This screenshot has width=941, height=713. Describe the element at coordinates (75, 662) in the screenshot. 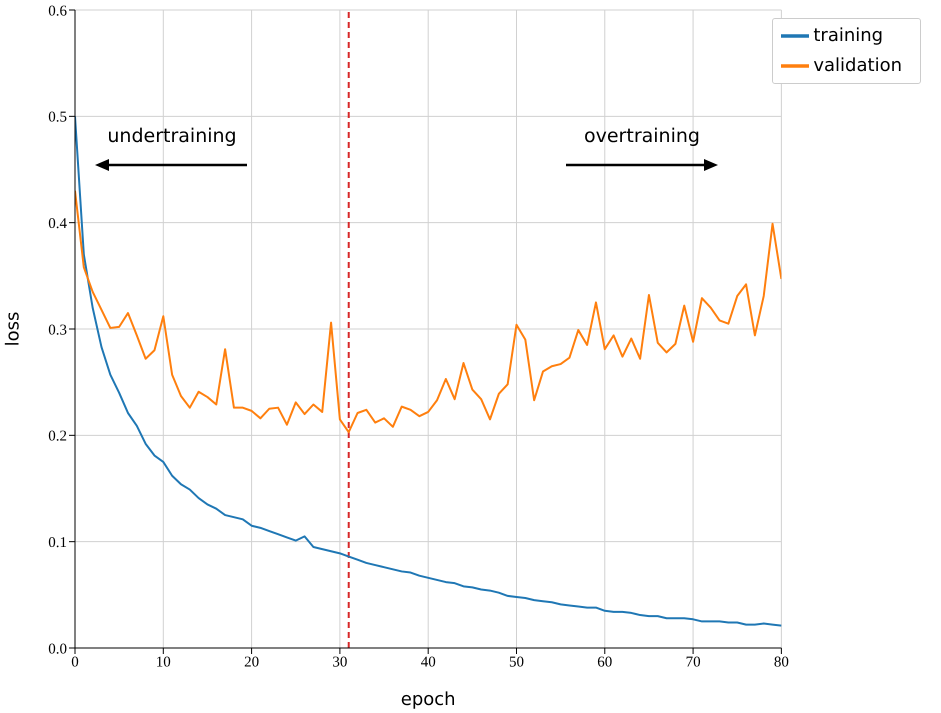

I see `x-tick-label: 0` at that location.